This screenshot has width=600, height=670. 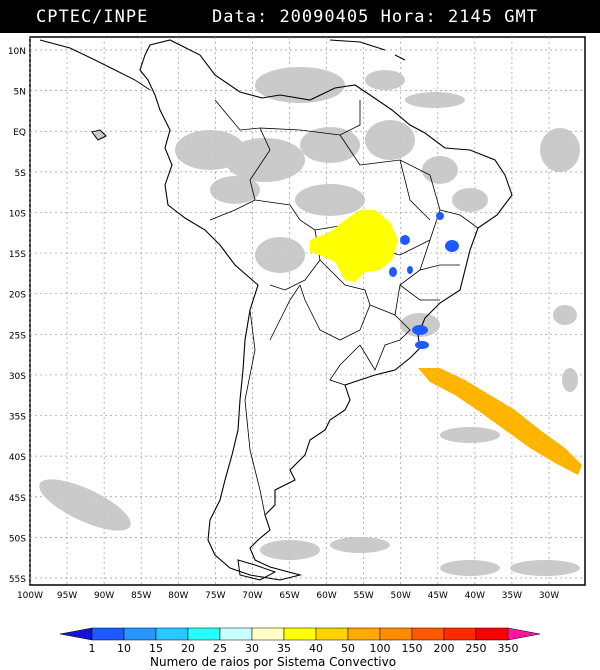 I want to click on lon-label: 90W, so click(x=104, y=596).